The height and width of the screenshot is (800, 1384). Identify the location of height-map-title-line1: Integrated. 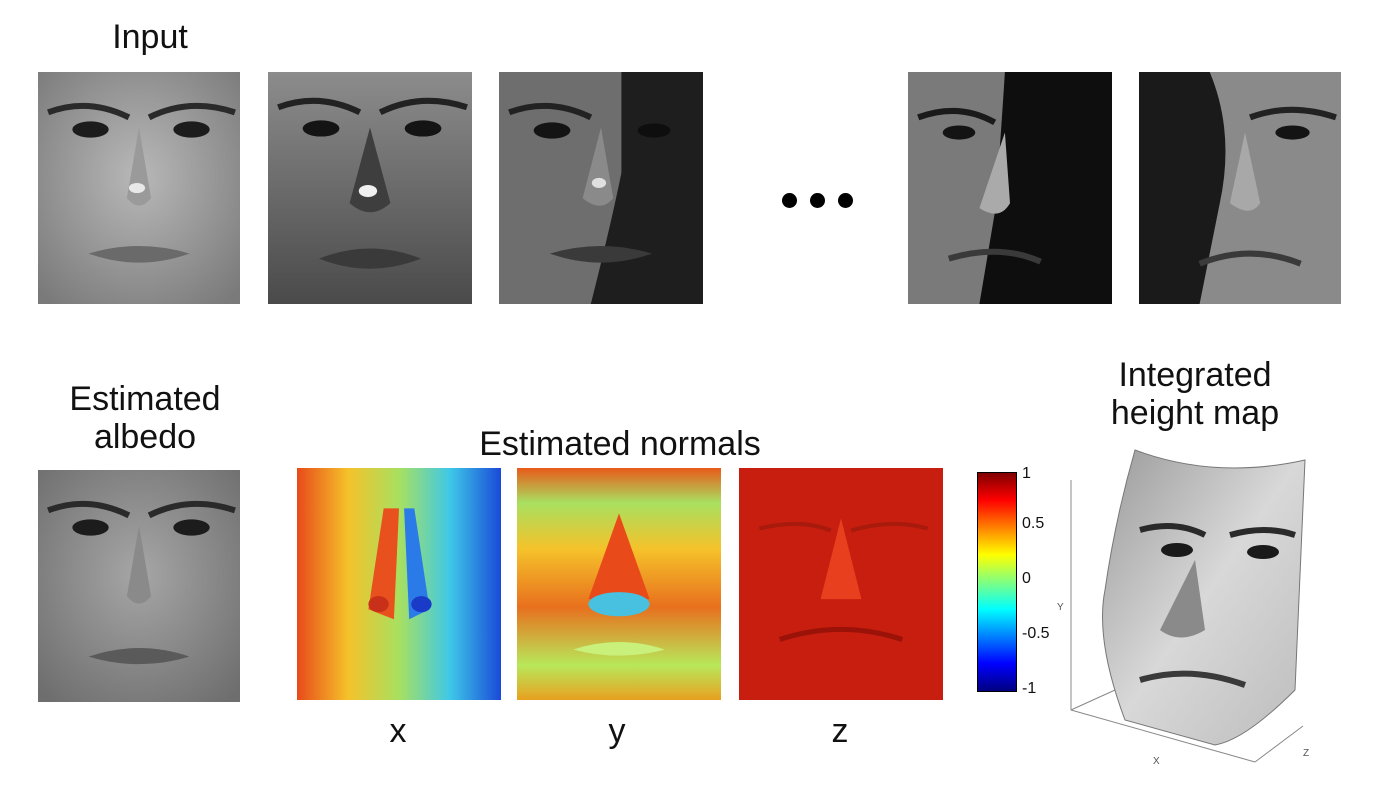
(1195, 375).